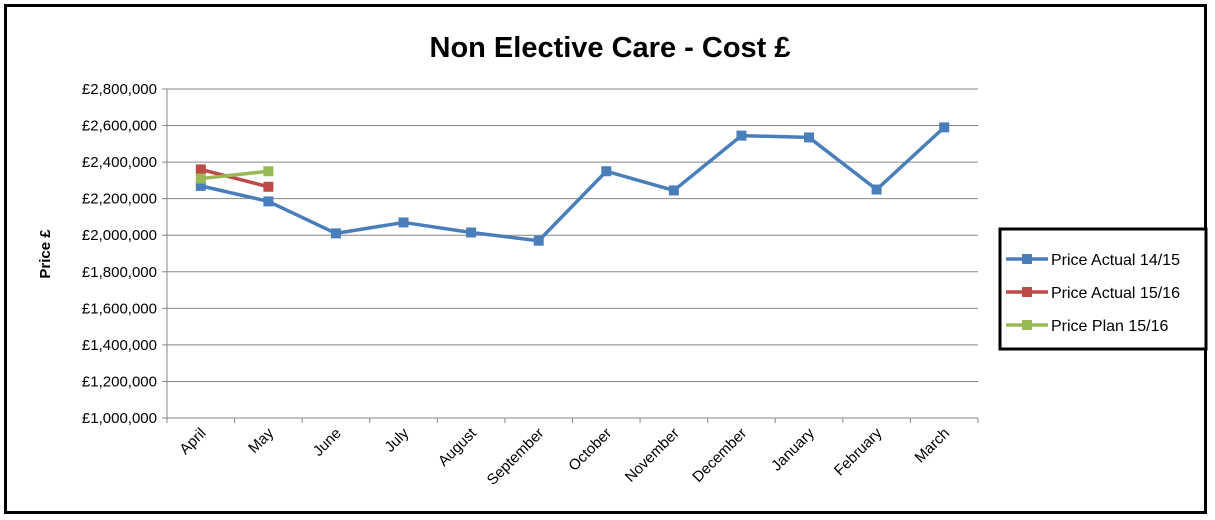 The width and height of the screenshot is (1215, 520). What do you see at coordinates (652, 455) in the screenshot?
I see `x-tick-label: November` at bounding box center [652, 455].